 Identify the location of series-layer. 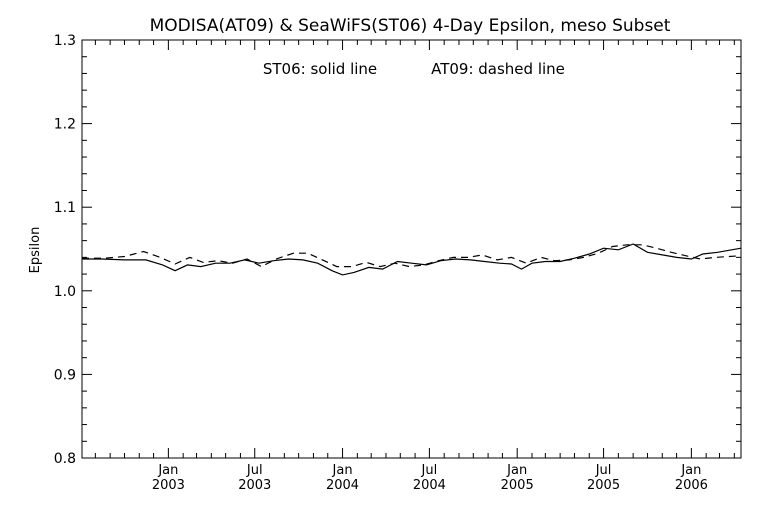
(412, 259).